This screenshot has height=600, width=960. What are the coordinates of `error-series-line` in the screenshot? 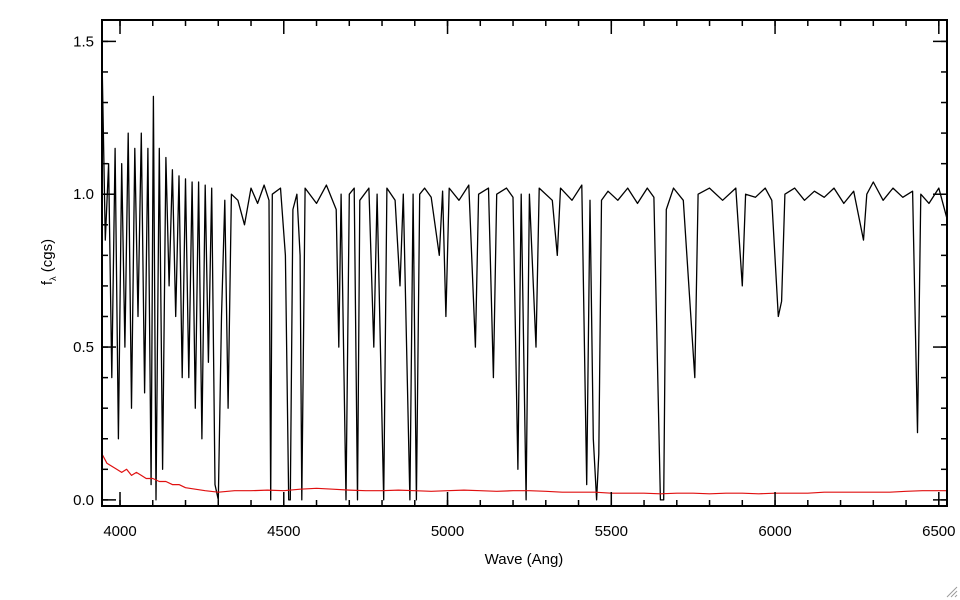 It's located at (524, 474).